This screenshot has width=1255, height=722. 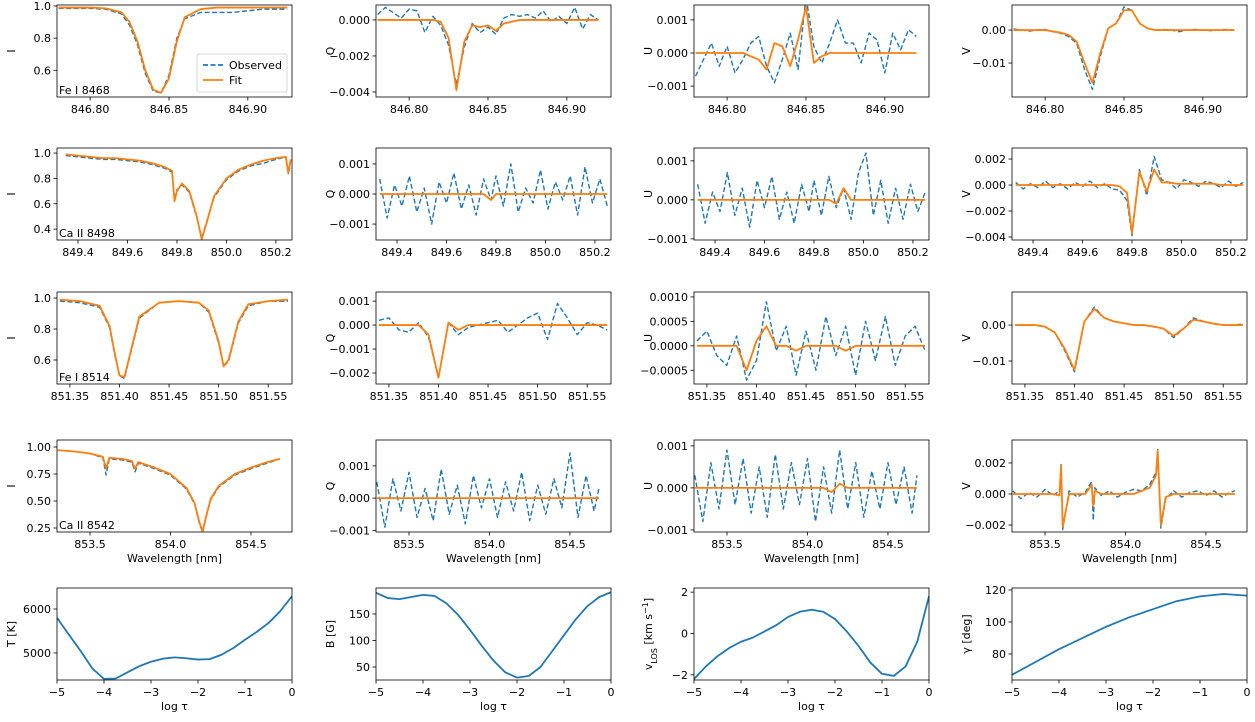 What do you see at coordinates (349, 373) in the screenshot?
I see `y-tick-label: −0.002` at bounding box center [349, 373].